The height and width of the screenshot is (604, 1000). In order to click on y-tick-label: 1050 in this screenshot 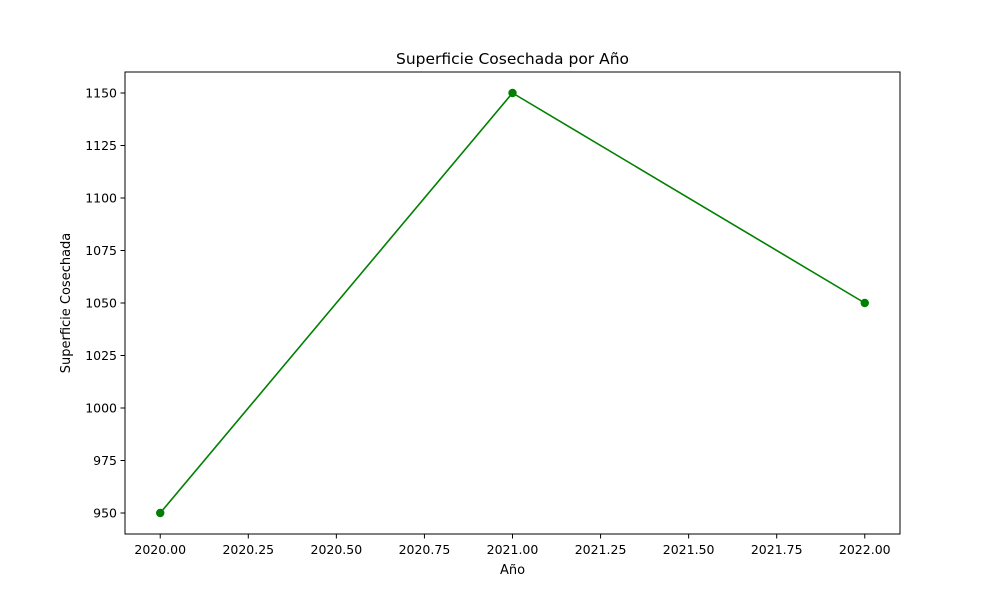, I will do `click(101, 303)`.